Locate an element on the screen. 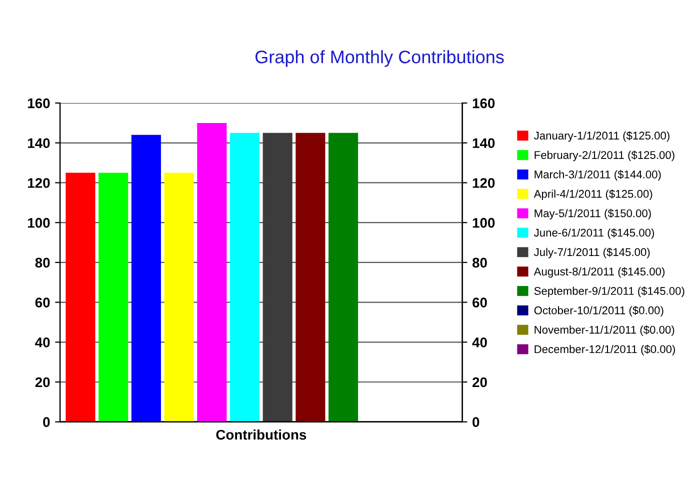 This screenshot has width=690, height=486. y-tick-label: 140 is located at coordinates (39, 143).